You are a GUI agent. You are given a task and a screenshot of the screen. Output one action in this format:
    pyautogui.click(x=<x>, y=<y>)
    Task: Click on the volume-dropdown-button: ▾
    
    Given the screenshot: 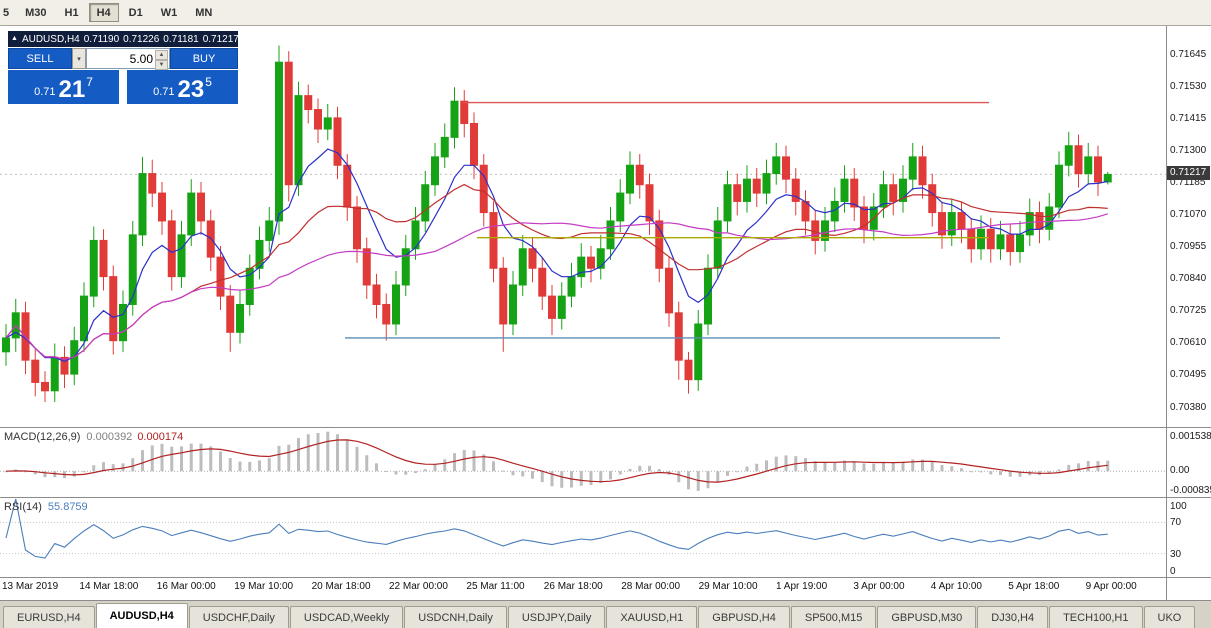 What is the action you would take?
    pyautogui.click(x=79, y=58)
    